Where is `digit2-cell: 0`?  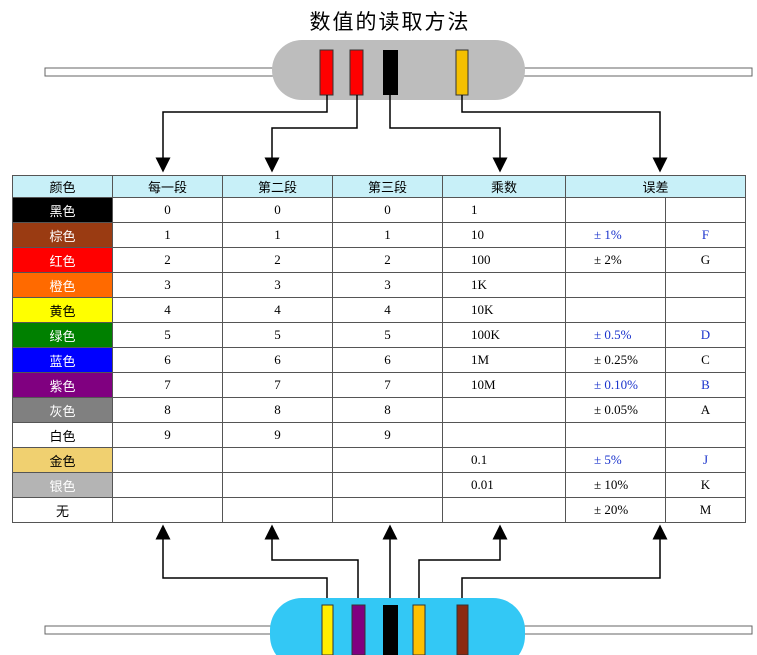
digit2-cell: 0 is located at coordinates (277, 210).